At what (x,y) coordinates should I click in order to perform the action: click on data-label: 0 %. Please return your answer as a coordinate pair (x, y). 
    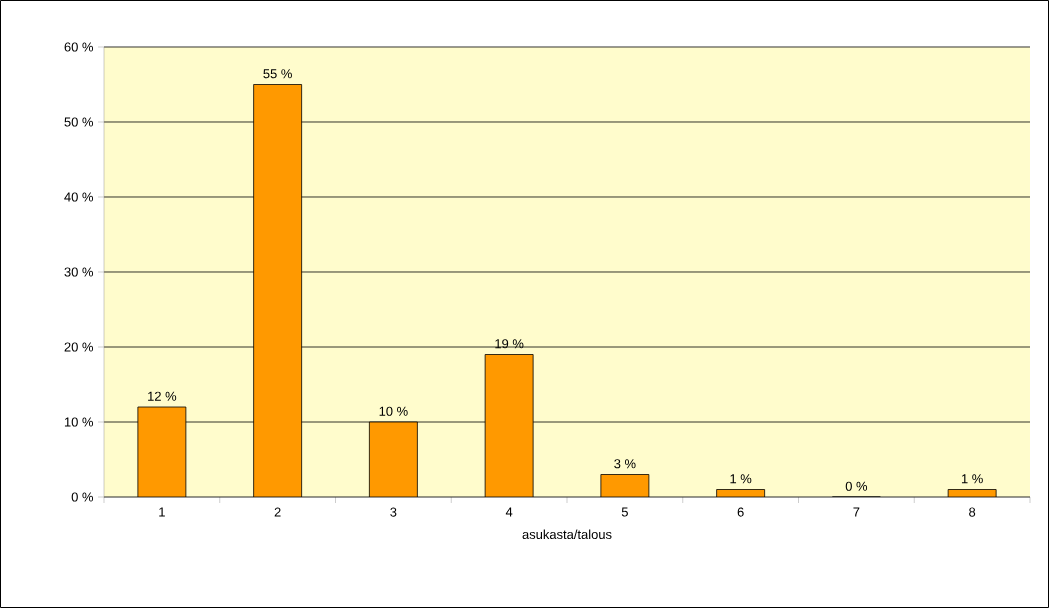
    Looking at the image, I should click on (856, 486).